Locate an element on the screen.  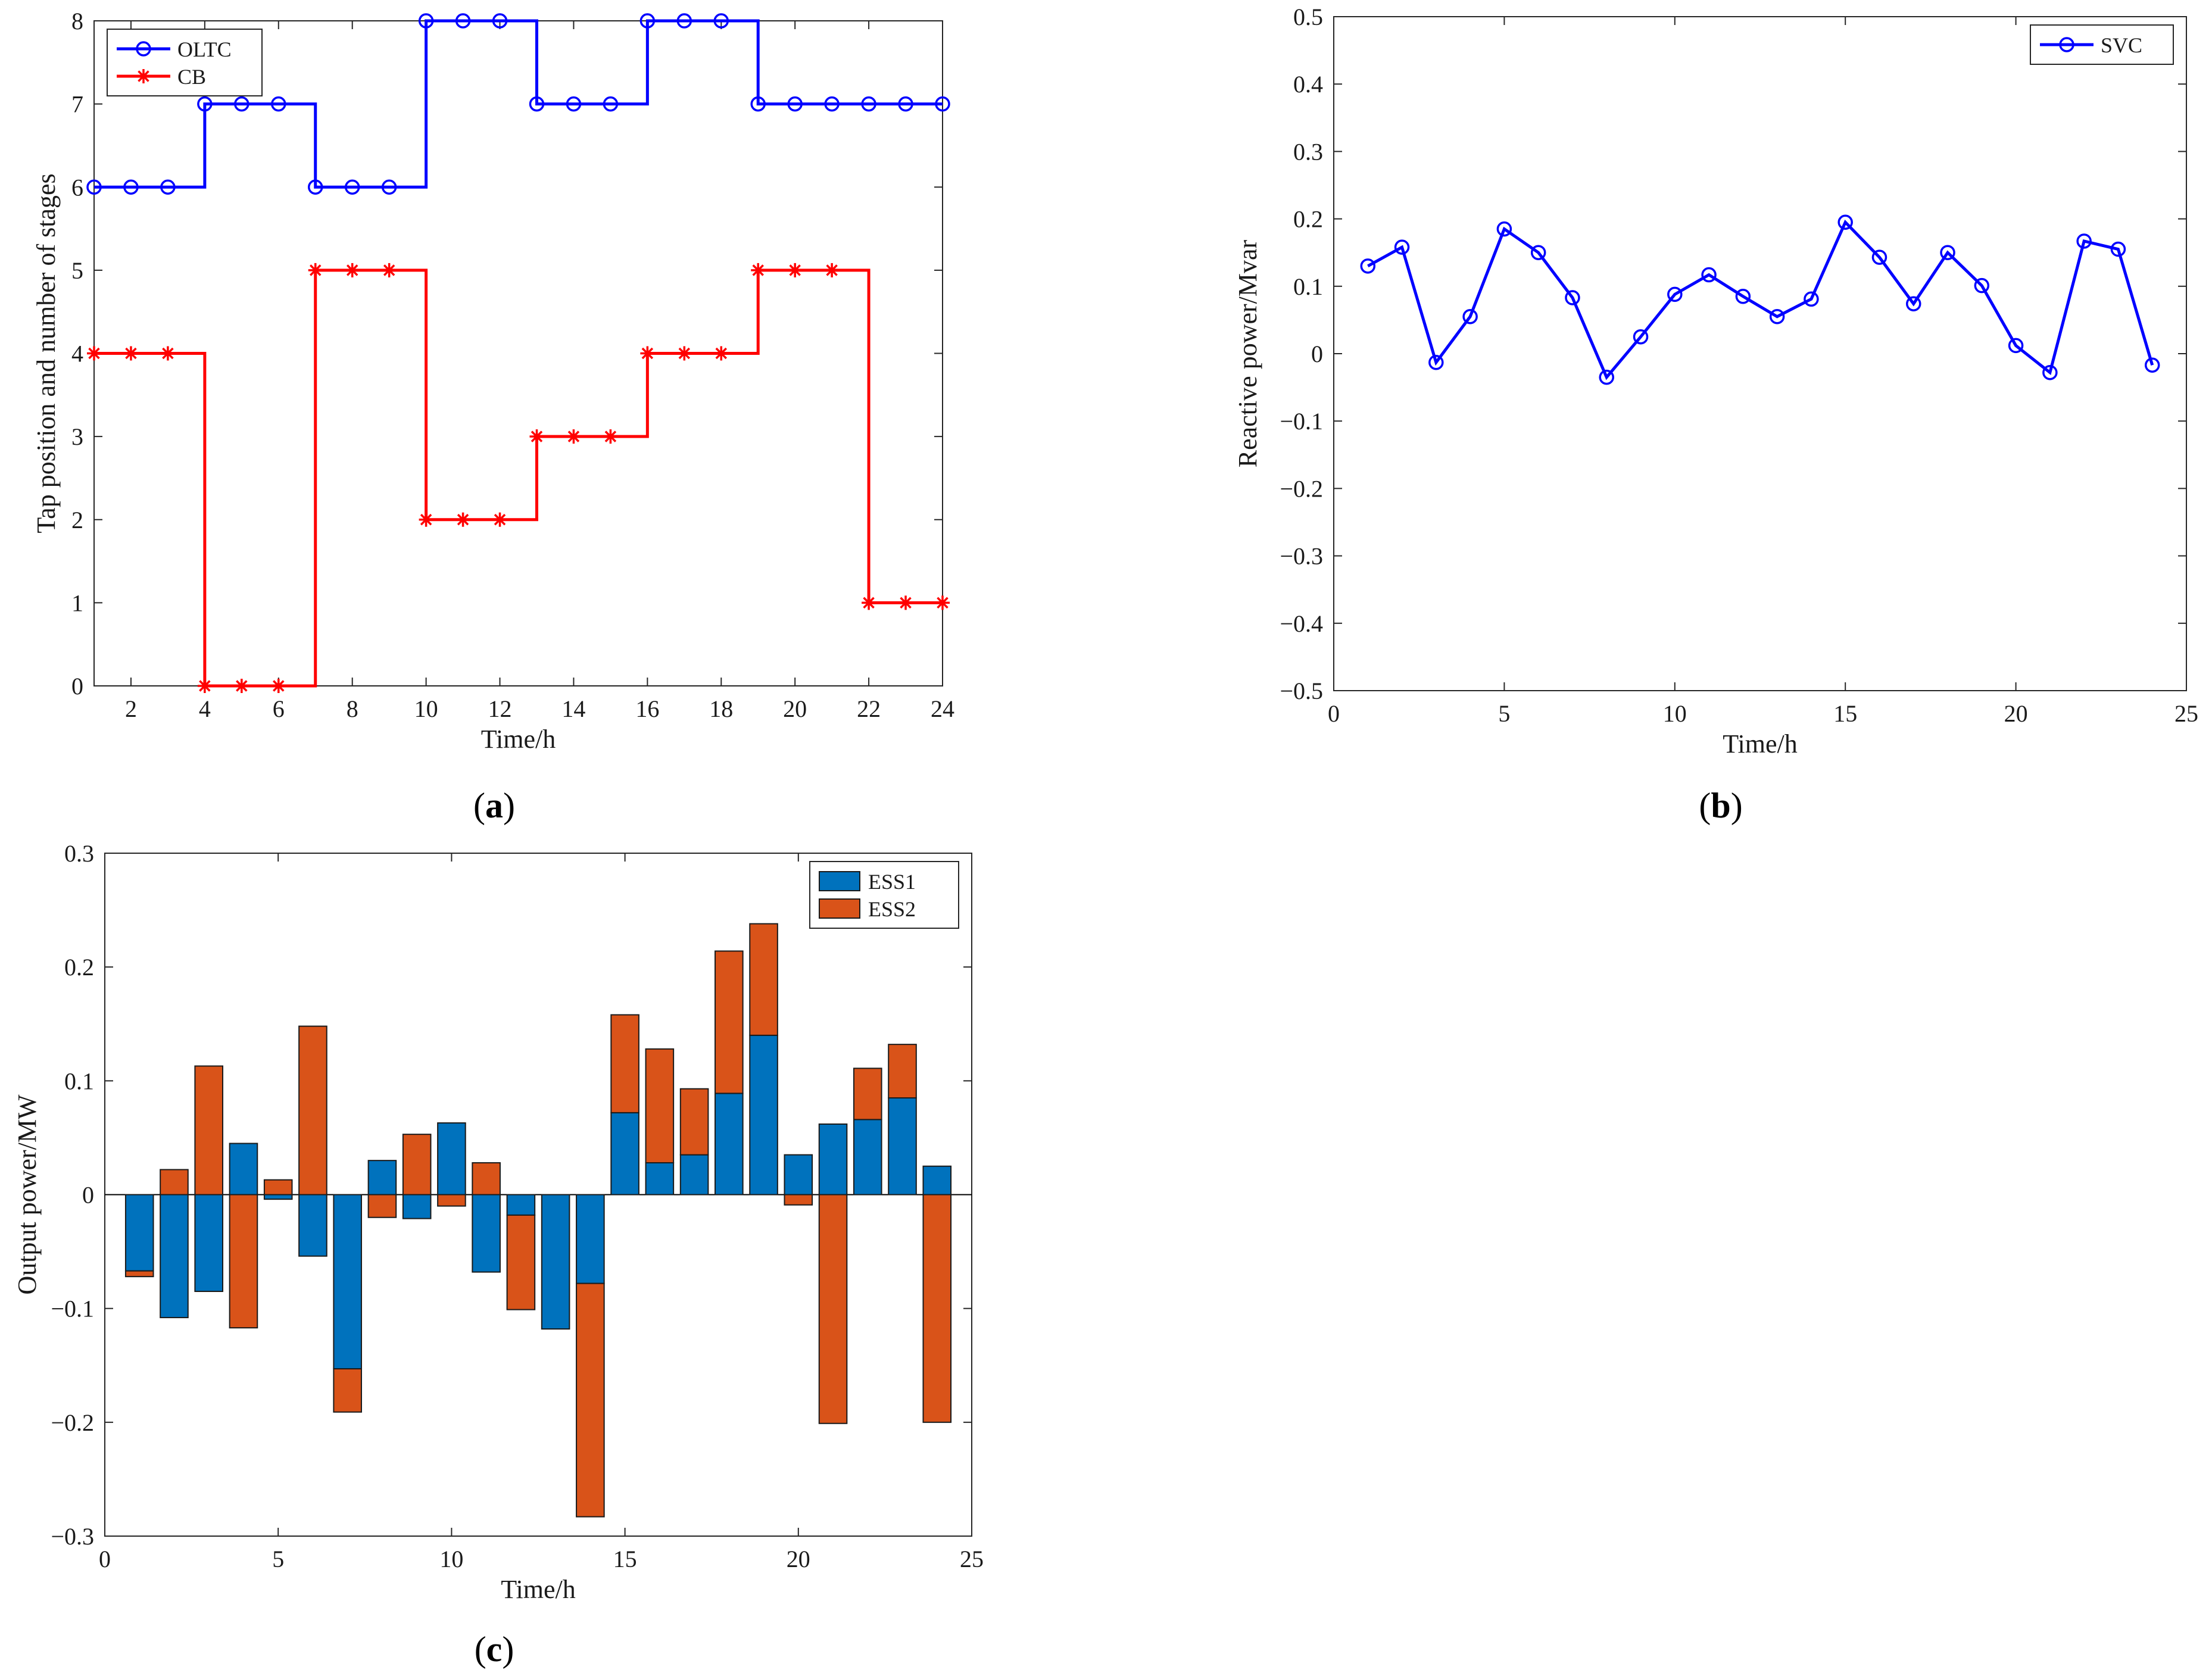
y-tick-label: 0.3 is located at coordinates (1308, 151).